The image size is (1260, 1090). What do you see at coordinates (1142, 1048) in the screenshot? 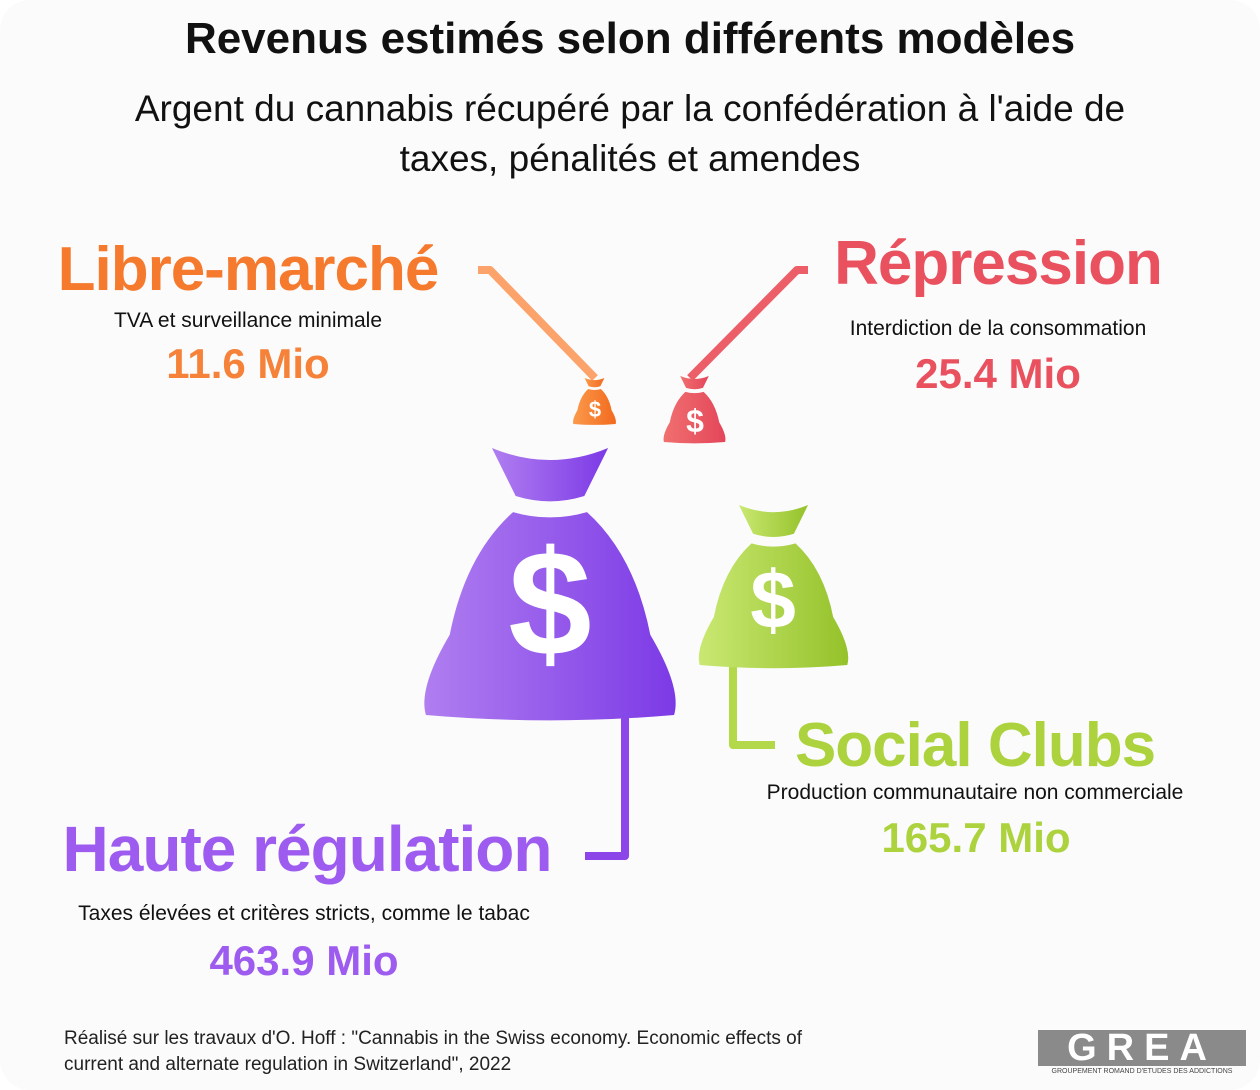
I see `logo: GREA` at bounding box center [1142, 1048].